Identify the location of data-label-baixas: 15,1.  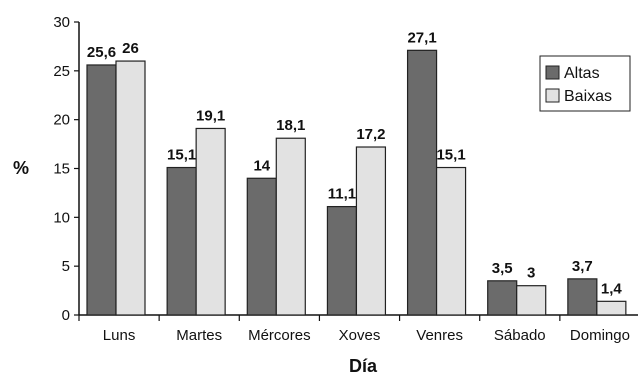
(450, 155).